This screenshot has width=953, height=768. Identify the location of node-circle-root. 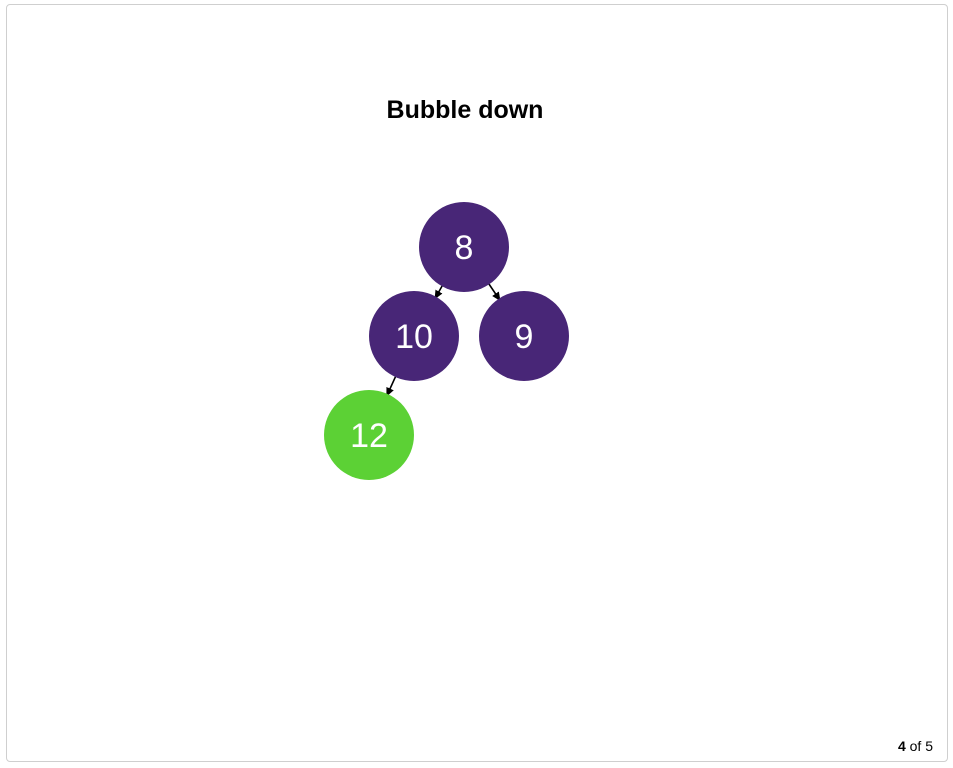
(464, 247).